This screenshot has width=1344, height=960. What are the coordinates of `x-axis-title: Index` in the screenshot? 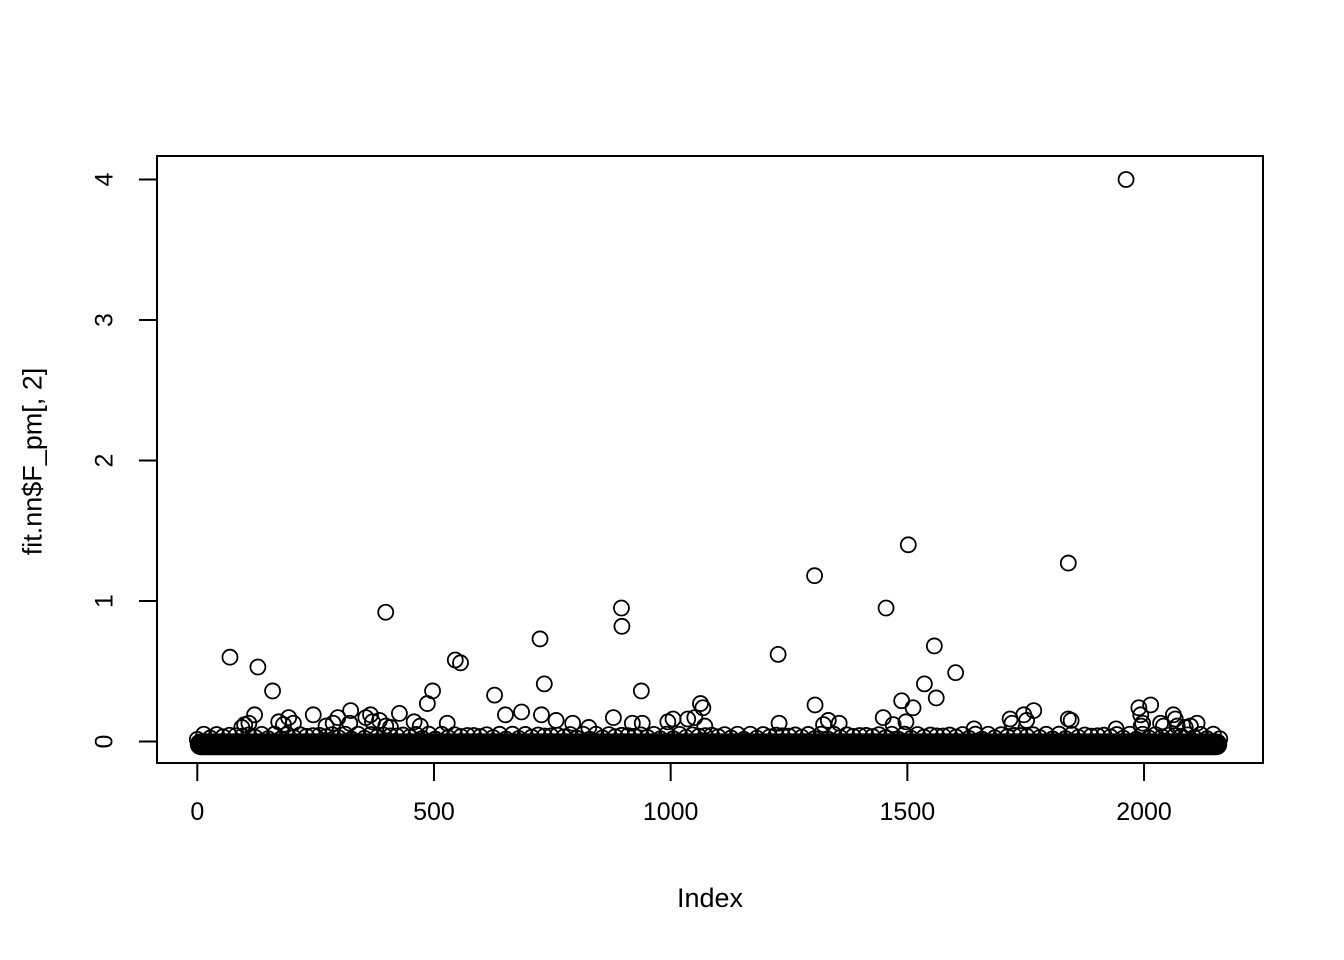 It's located at (710, 898).